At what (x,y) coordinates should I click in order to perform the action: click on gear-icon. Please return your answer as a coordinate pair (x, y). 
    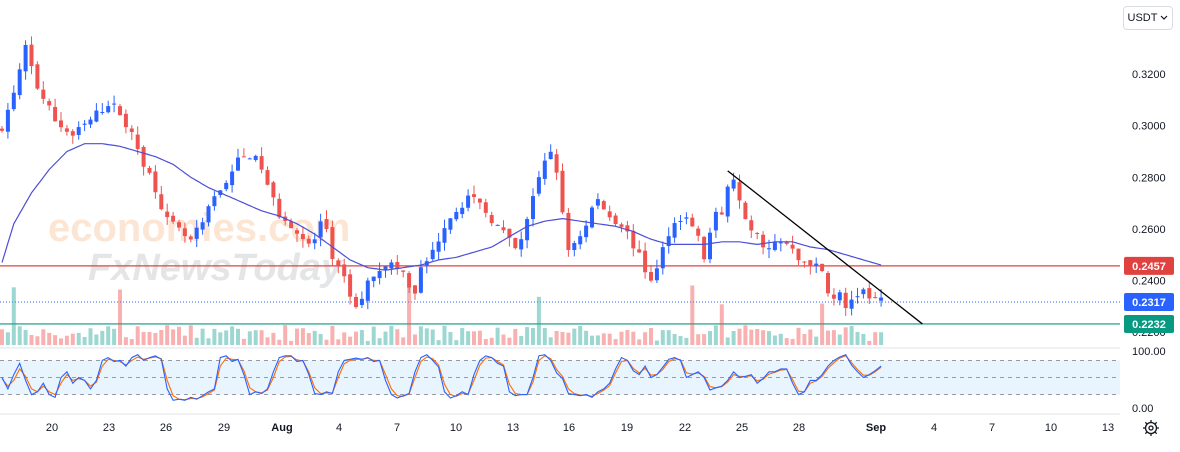
    Looking at the image, I should click on (1151, 428).